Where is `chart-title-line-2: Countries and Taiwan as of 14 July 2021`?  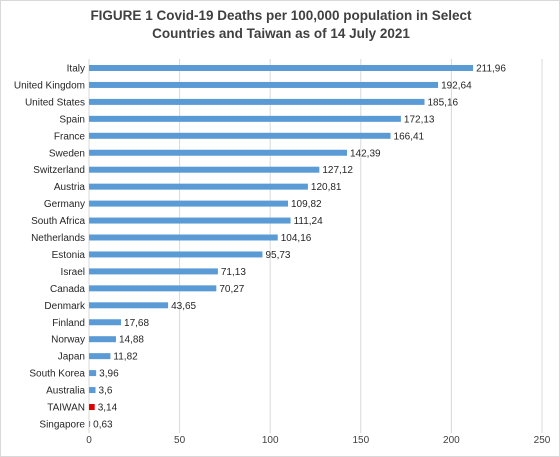 chart-title-line-2: Countries and Taiwan as of 14 July 2021 is located at coordinates (281, 33).